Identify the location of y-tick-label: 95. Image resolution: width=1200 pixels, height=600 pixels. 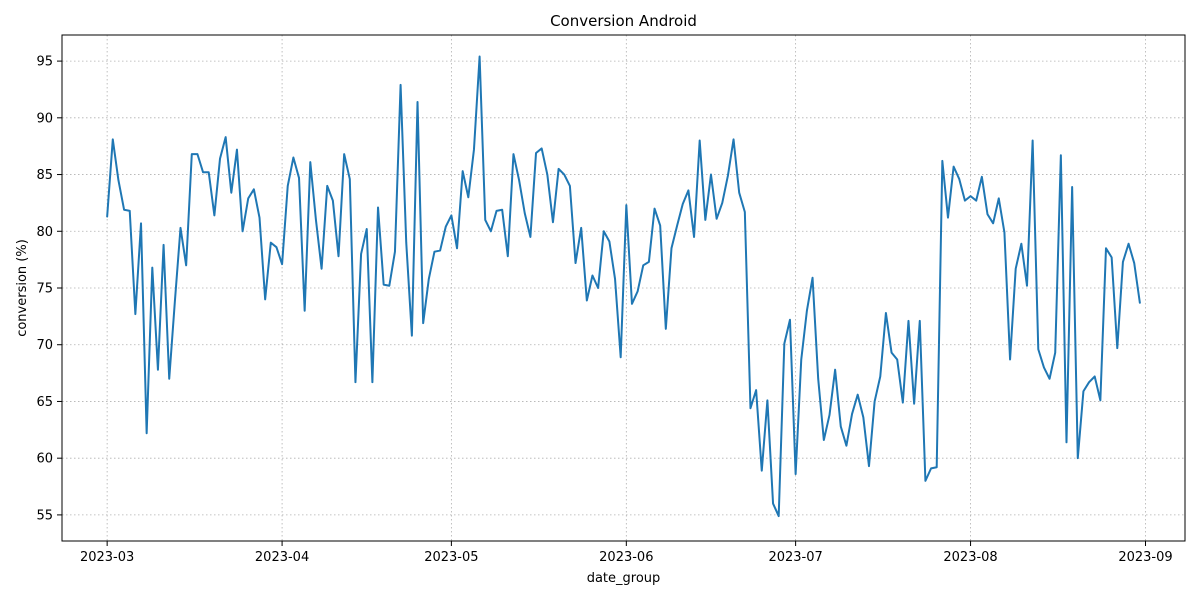
(44, 62).